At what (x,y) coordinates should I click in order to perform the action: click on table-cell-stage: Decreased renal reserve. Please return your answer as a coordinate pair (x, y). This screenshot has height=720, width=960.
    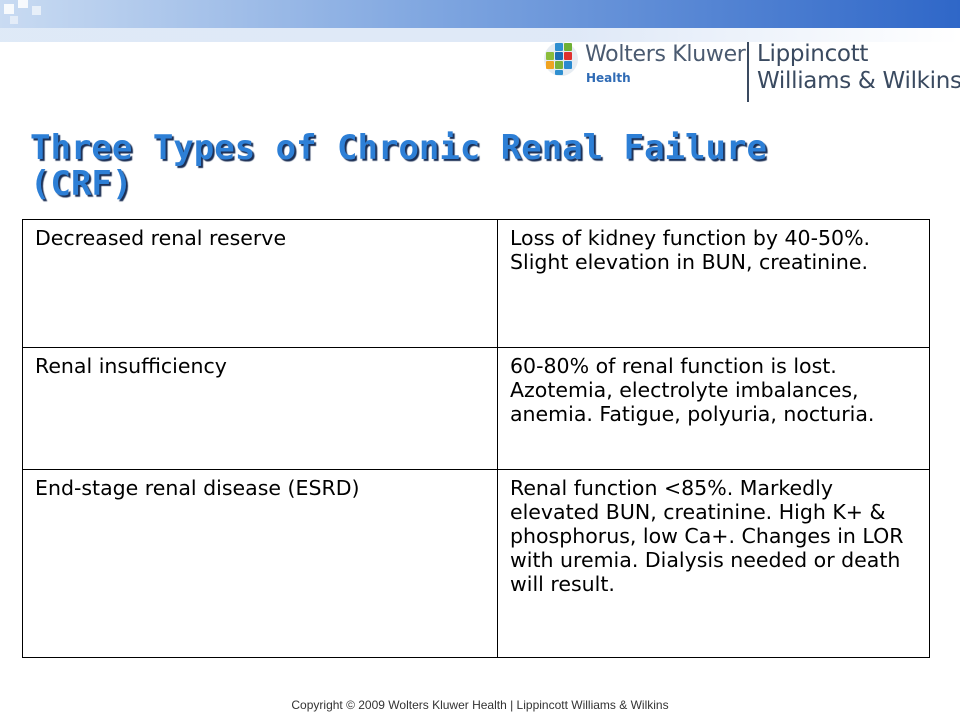
    Looking at the image, I should click on (260, 283).